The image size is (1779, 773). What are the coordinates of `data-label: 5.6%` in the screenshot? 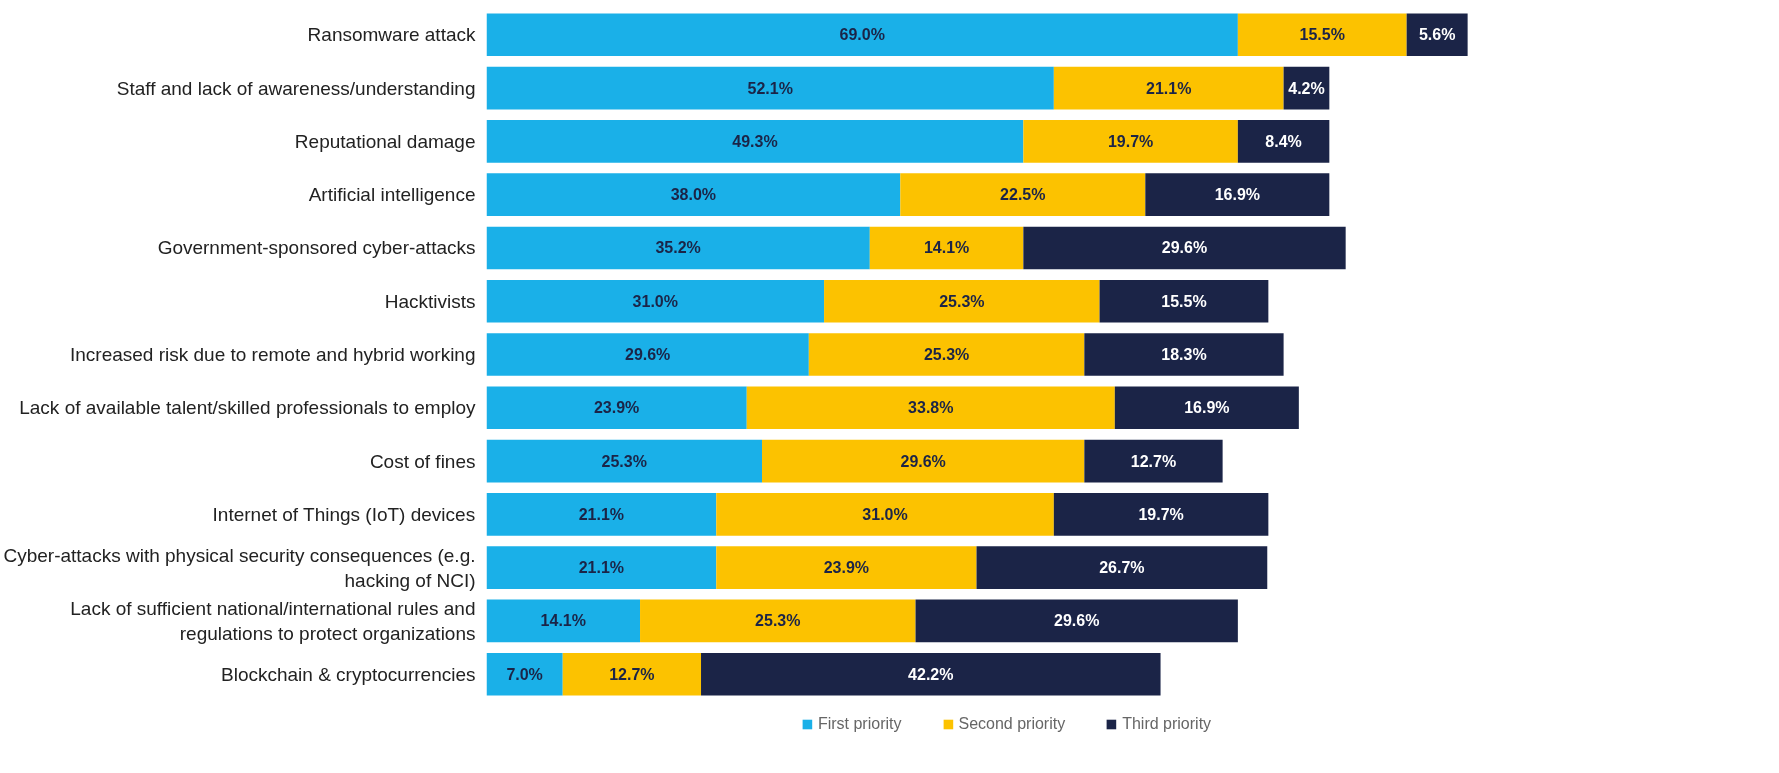 It's located at (1437, 35).